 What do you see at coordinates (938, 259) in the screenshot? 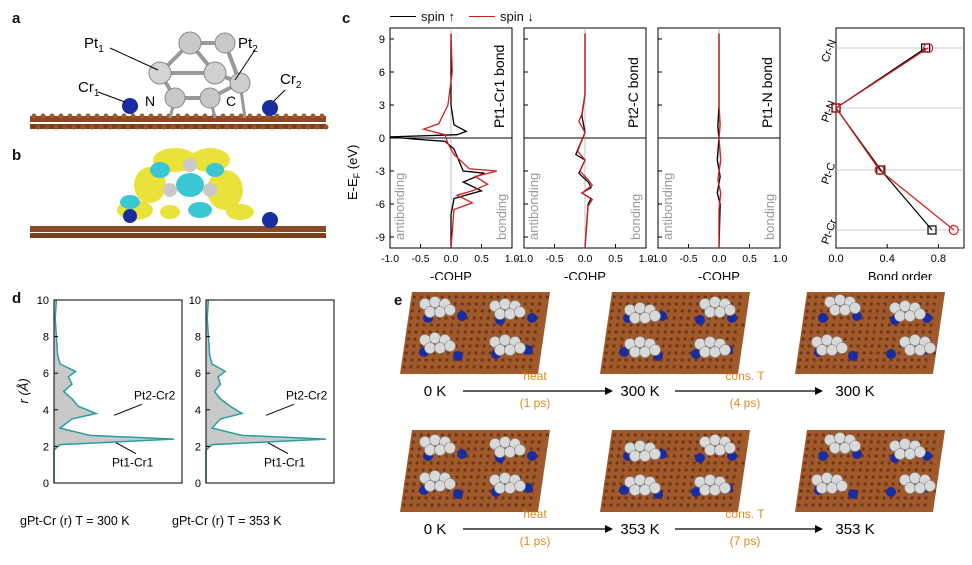
I see `bond-order-xtick-label: 0.8` at bounding box center [938, 259].